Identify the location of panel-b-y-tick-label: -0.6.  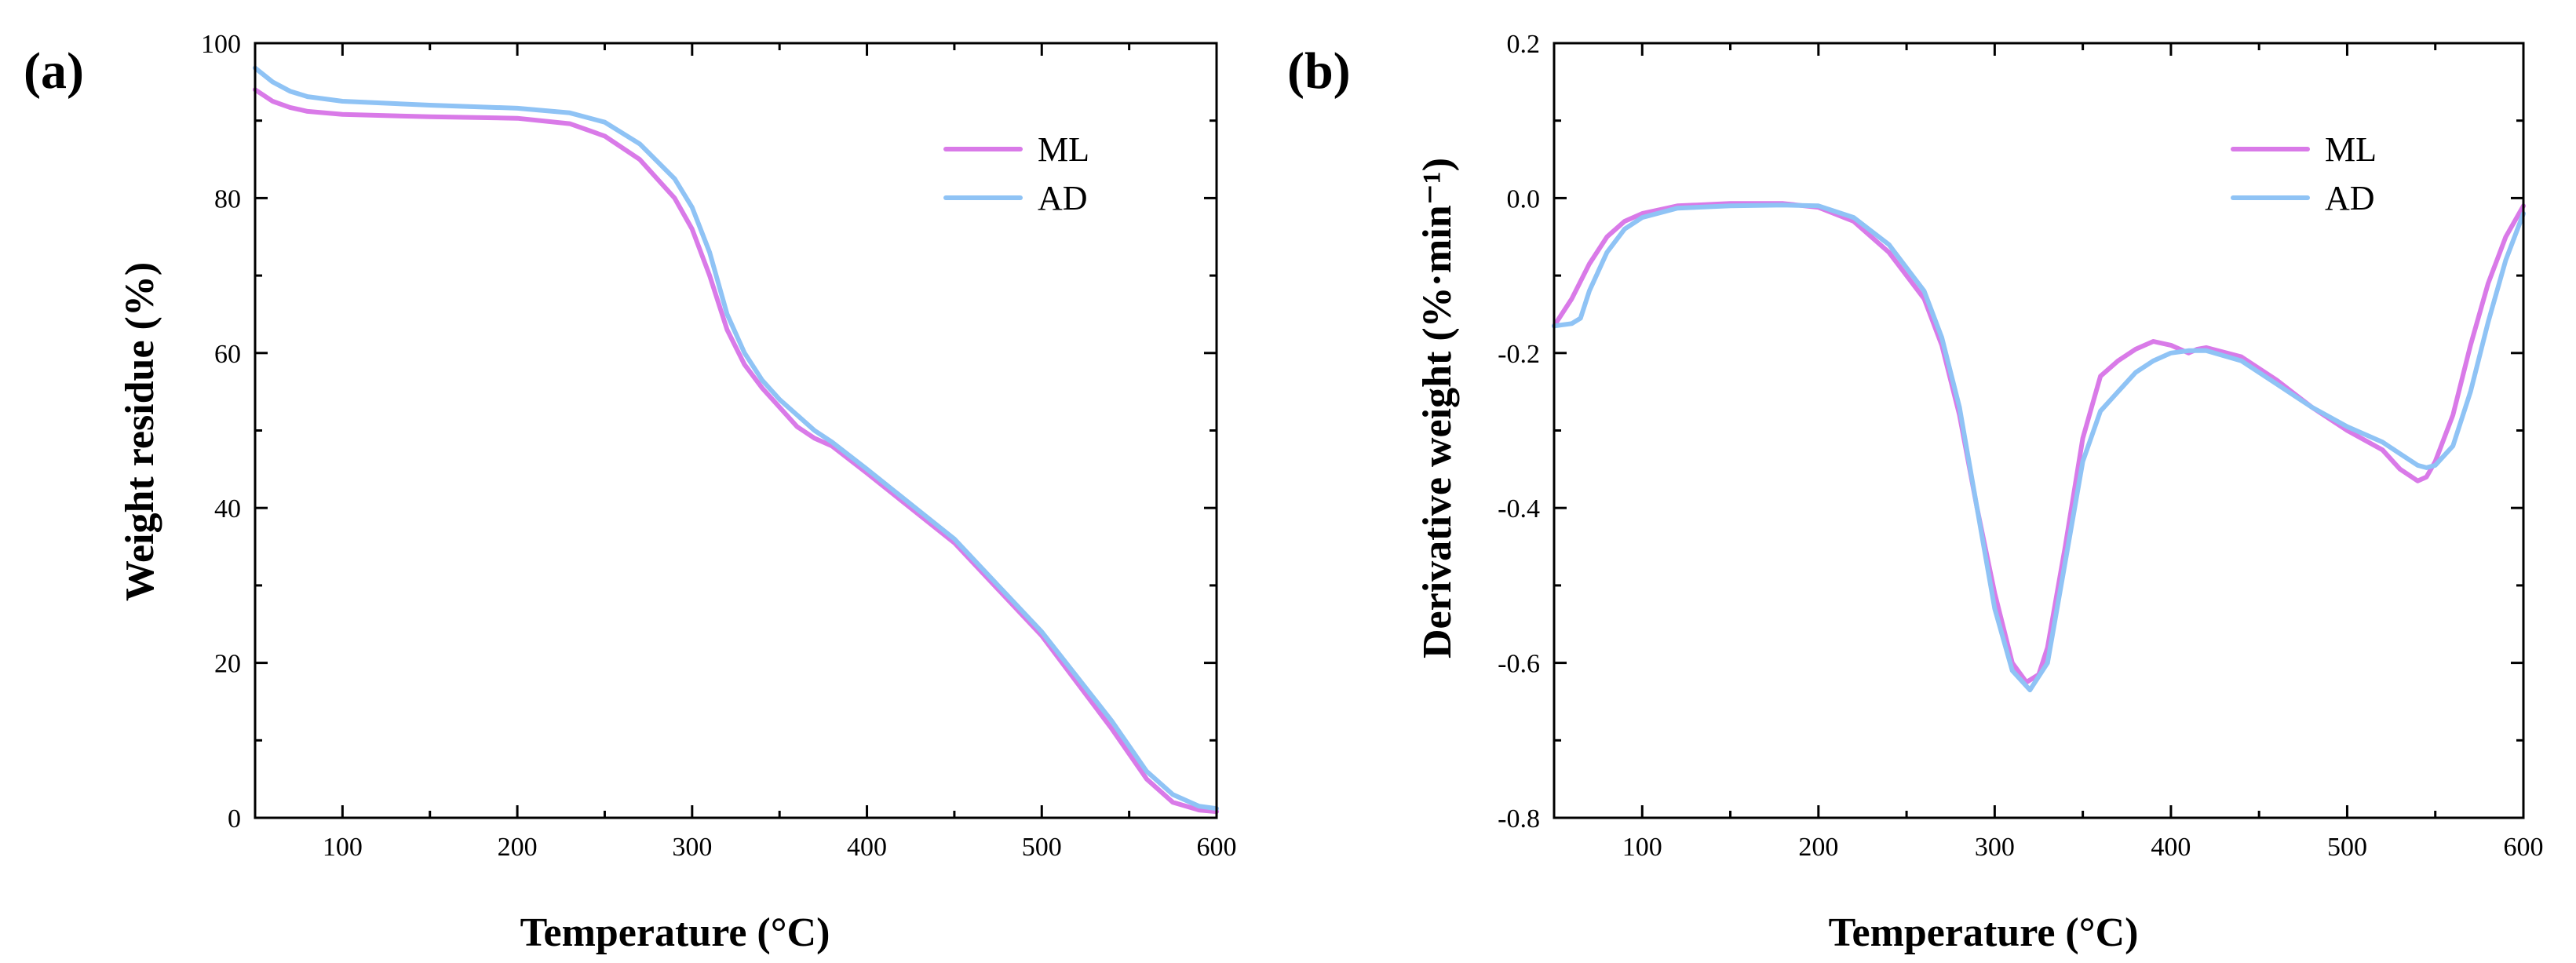
(1519, 664).